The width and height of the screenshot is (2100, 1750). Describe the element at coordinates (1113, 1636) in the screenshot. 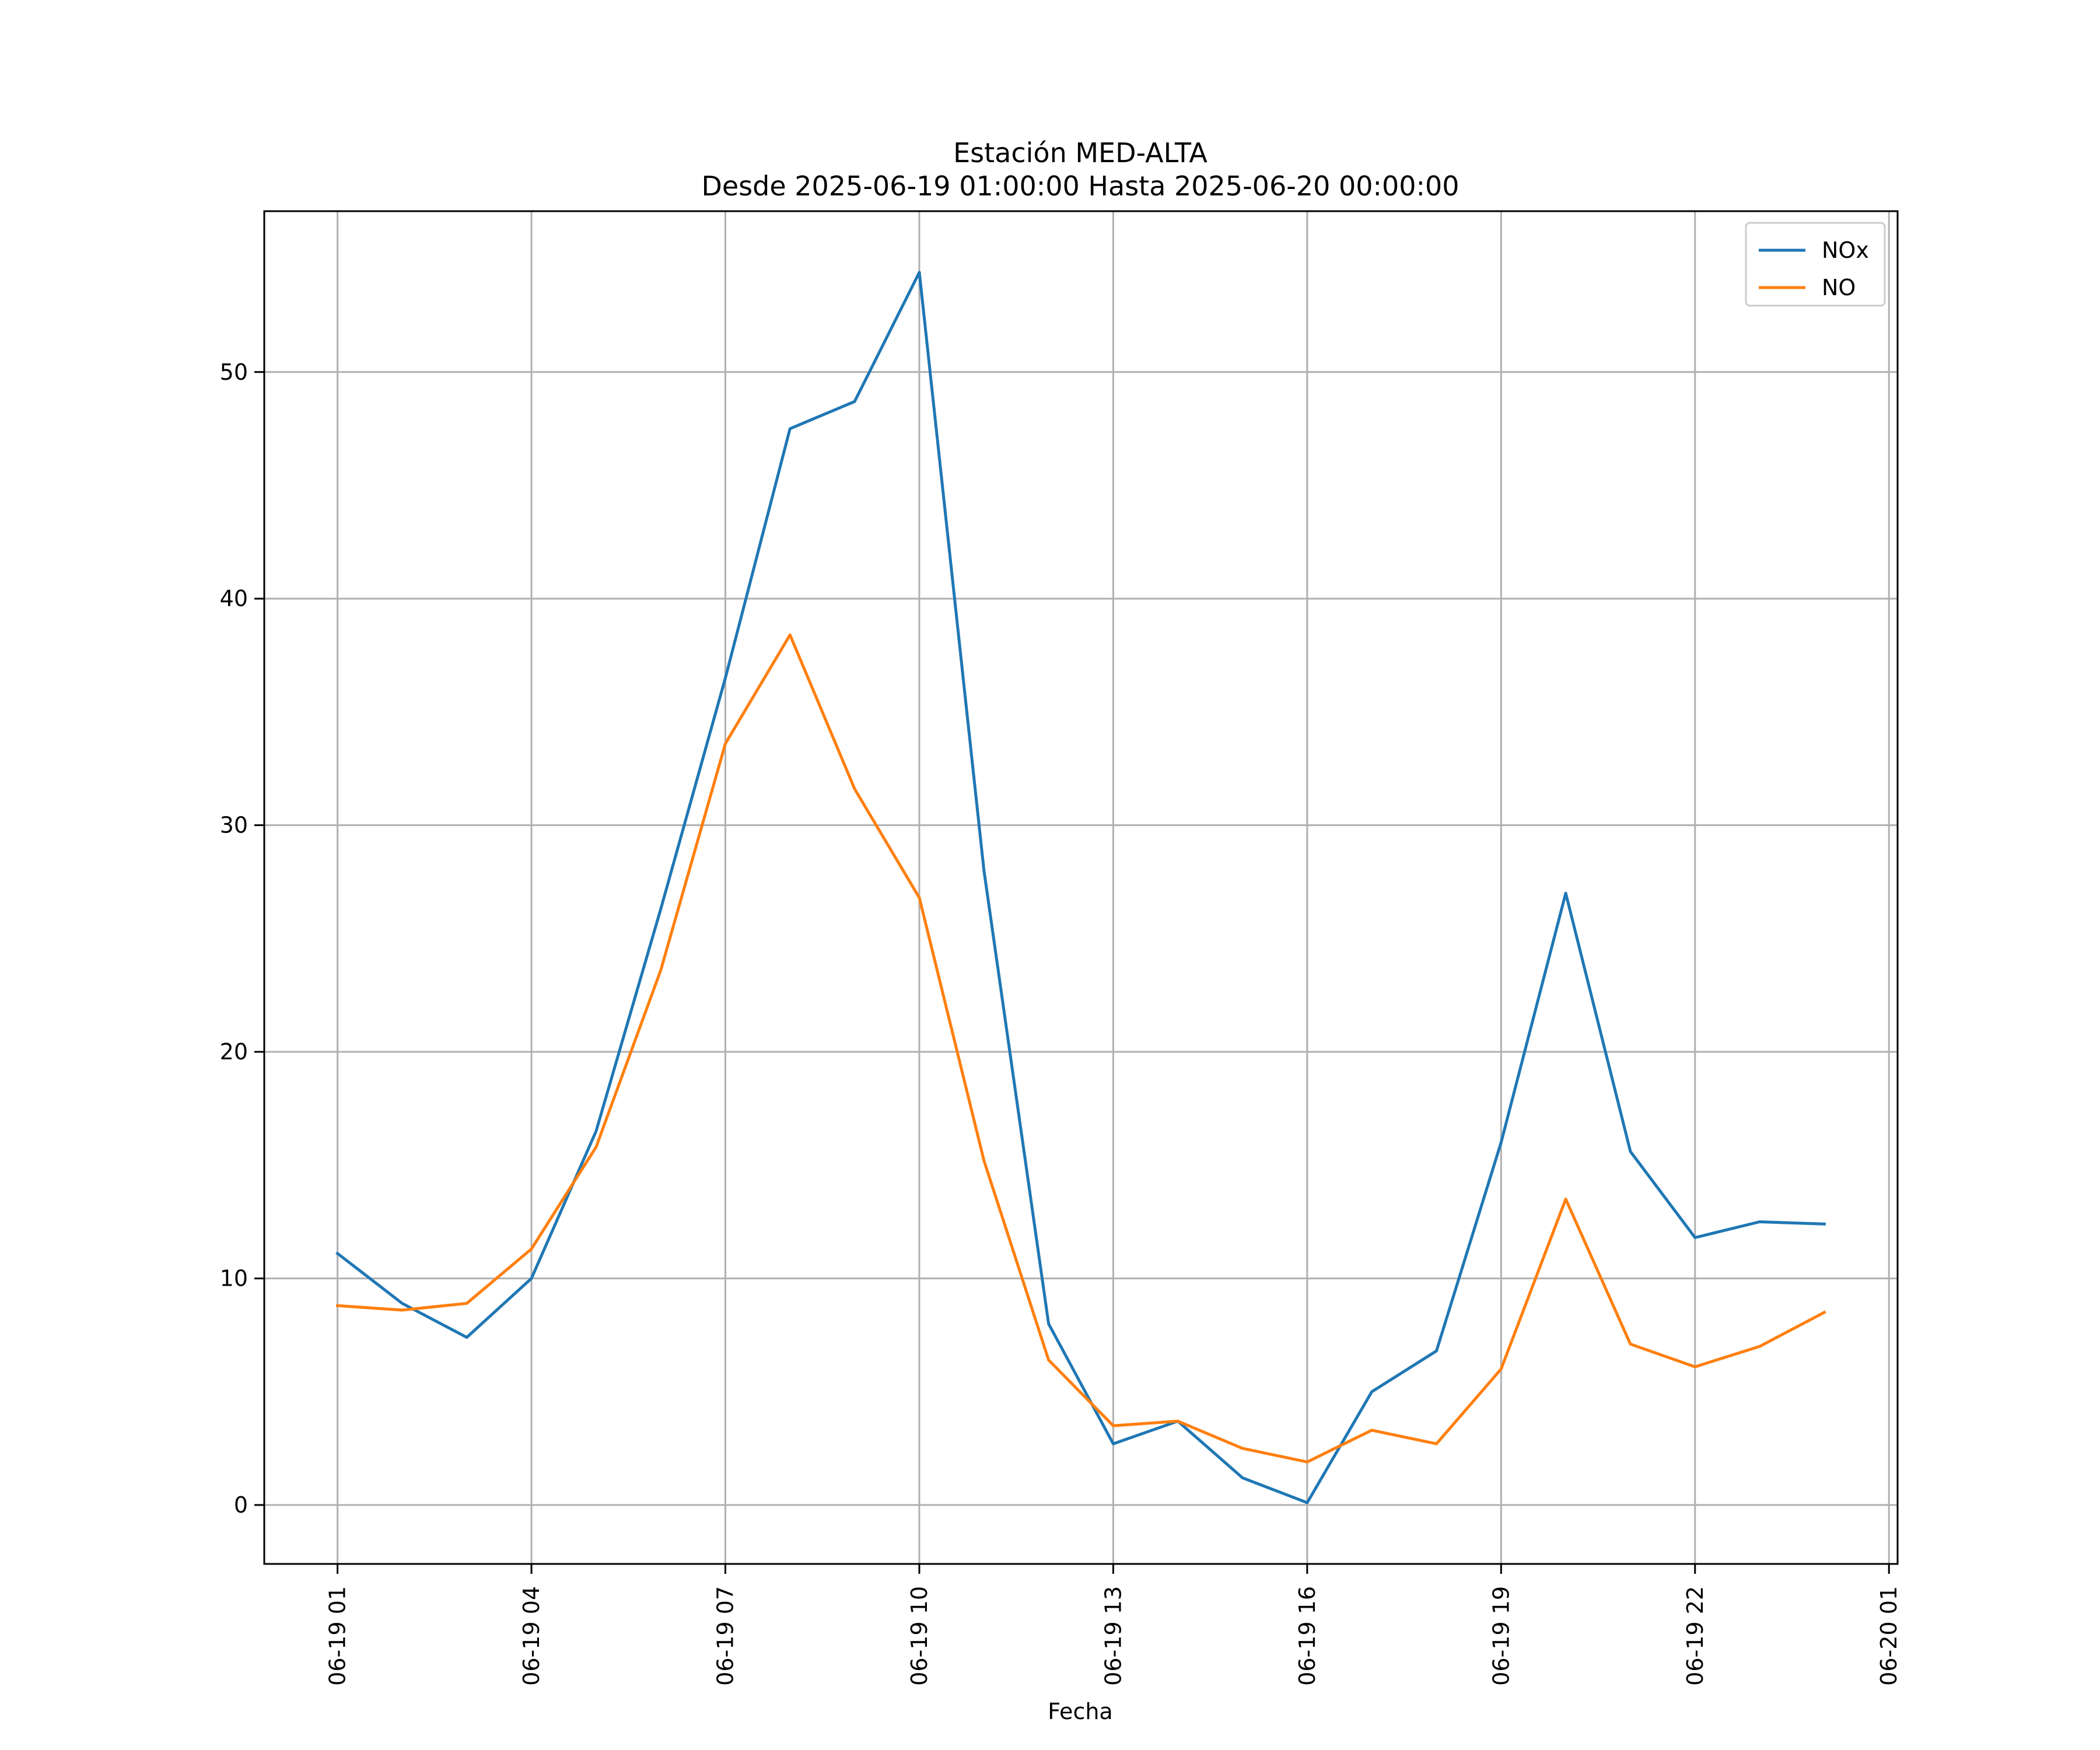

I see `x-tick-label: 06-19 13` at that location.